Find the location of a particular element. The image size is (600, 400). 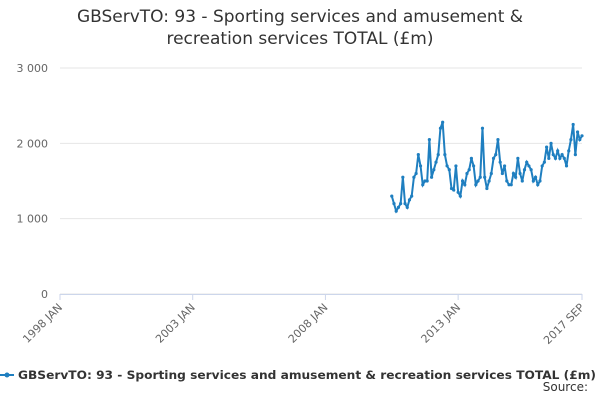

y-tick-label: 1 000 is located at coordinates (33, 219).